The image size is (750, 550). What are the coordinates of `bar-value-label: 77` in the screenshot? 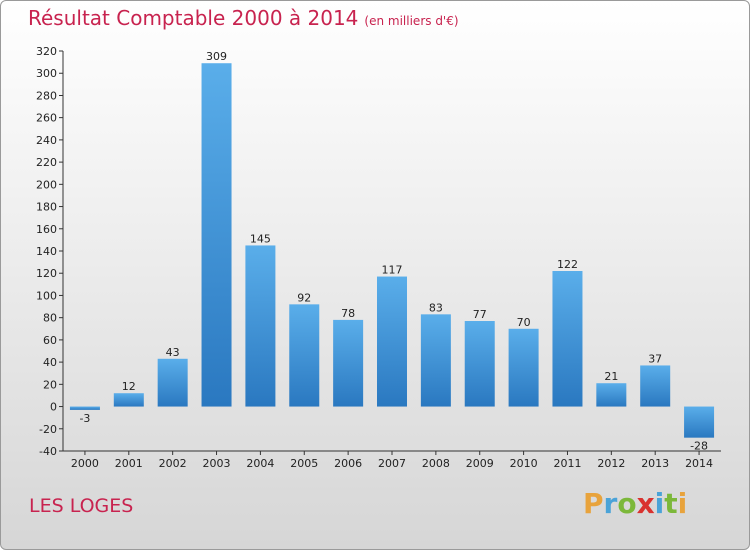 It's located at (480, 314).